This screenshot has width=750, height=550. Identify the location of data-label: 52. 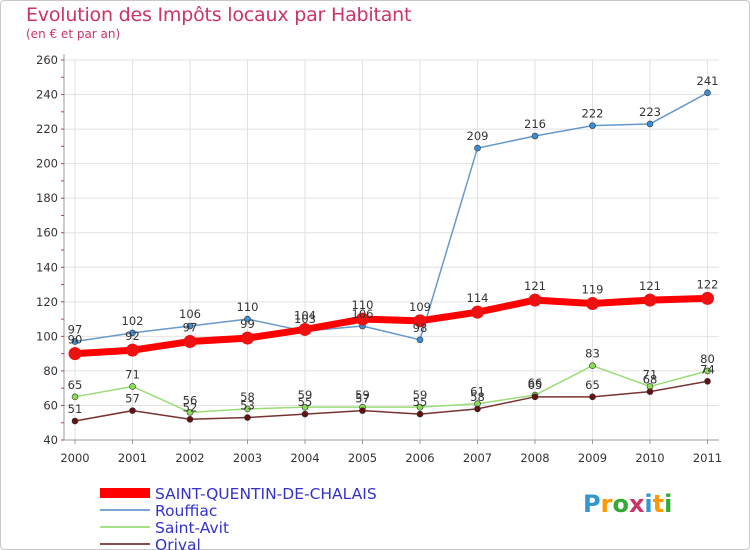
(190, 407).